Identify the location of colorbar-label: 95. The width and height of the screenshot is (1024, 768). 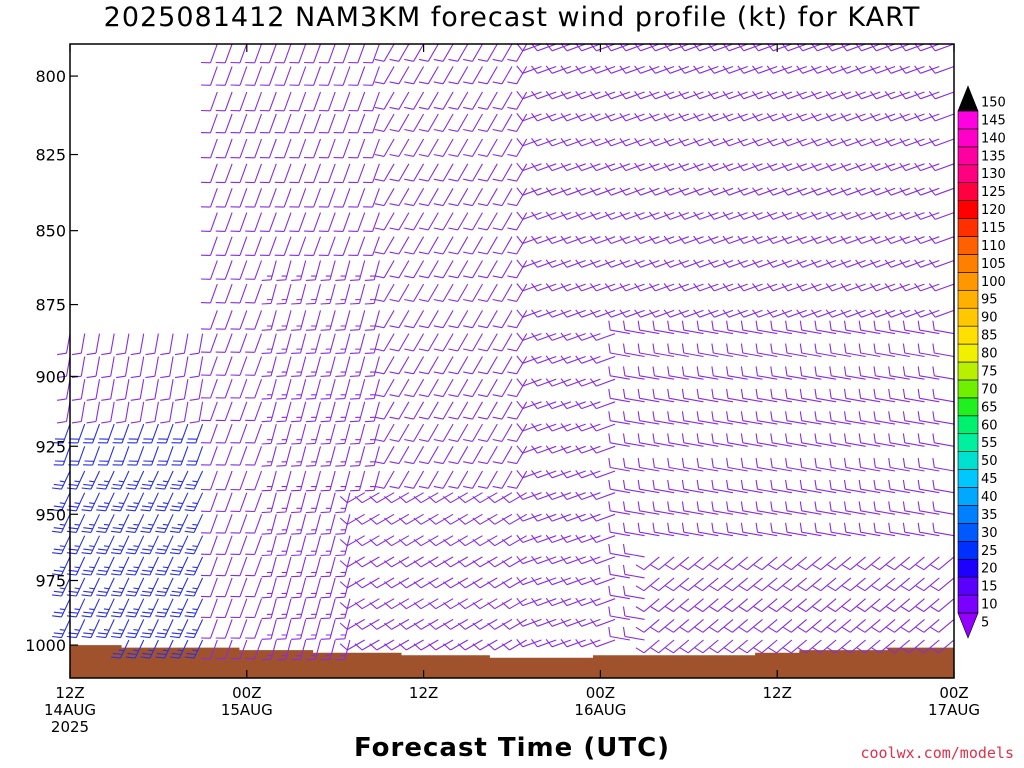
(989, 300).